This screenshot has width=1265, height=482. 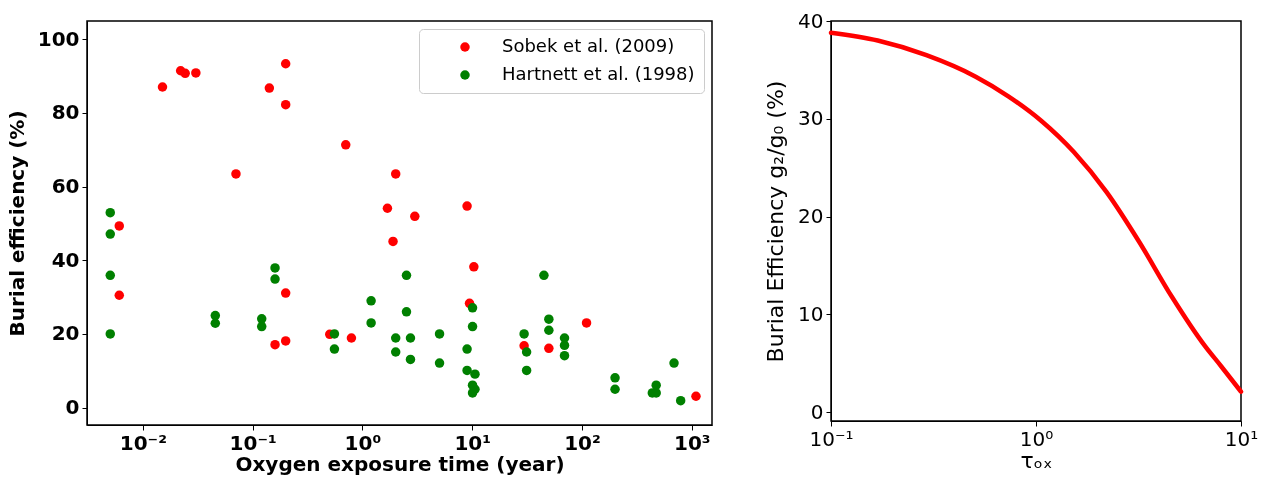 I want to click on x-tick-label: 10⁻², so click(x=143, y=442).